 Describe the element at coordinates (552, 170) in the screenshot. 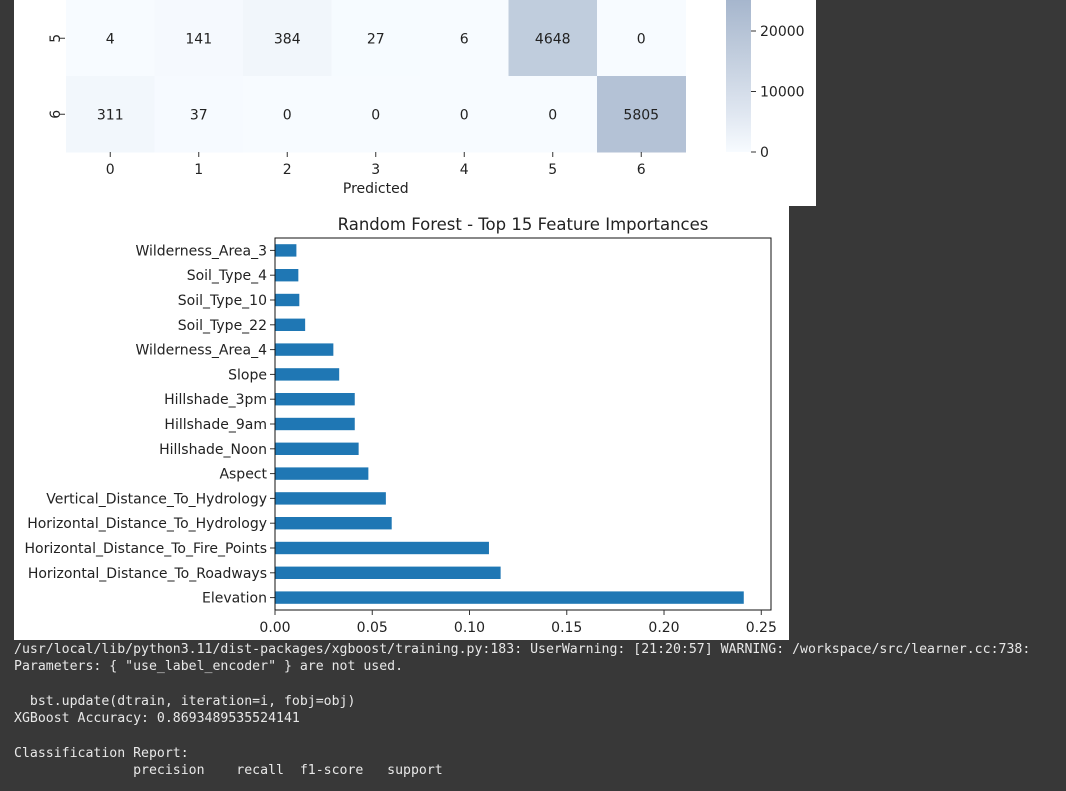

I see `x-tick-label: 5` at that location.